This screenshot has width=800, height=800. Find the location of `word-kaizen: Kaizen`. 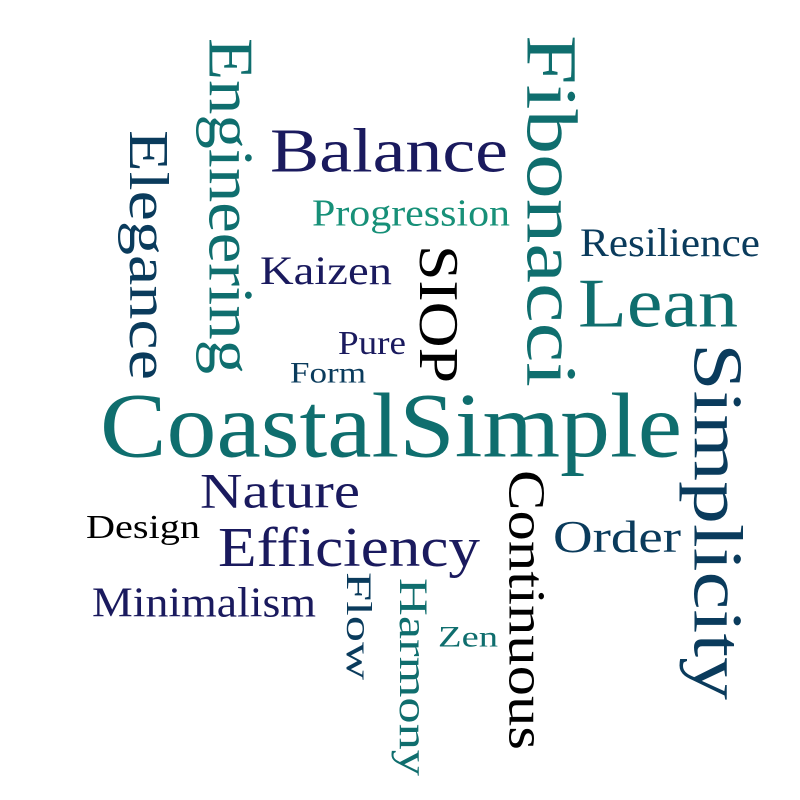

word-kaizen: Kaizen is located at coordinates (326, 271).